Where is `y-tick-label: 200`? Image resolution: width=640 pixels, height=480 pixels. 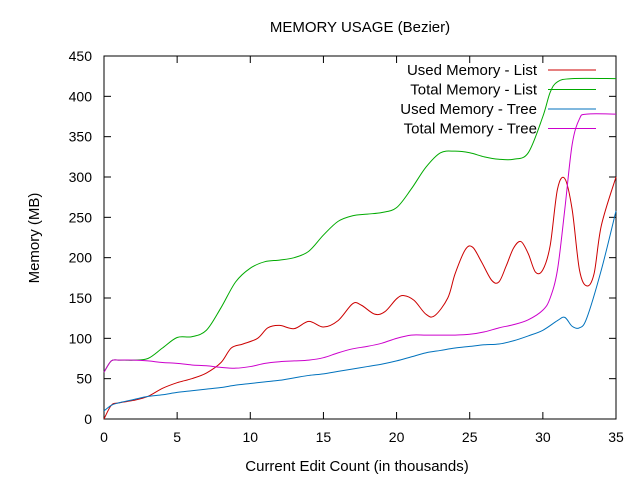
y-tick-label: 200 is located at coordinates (81, 258).